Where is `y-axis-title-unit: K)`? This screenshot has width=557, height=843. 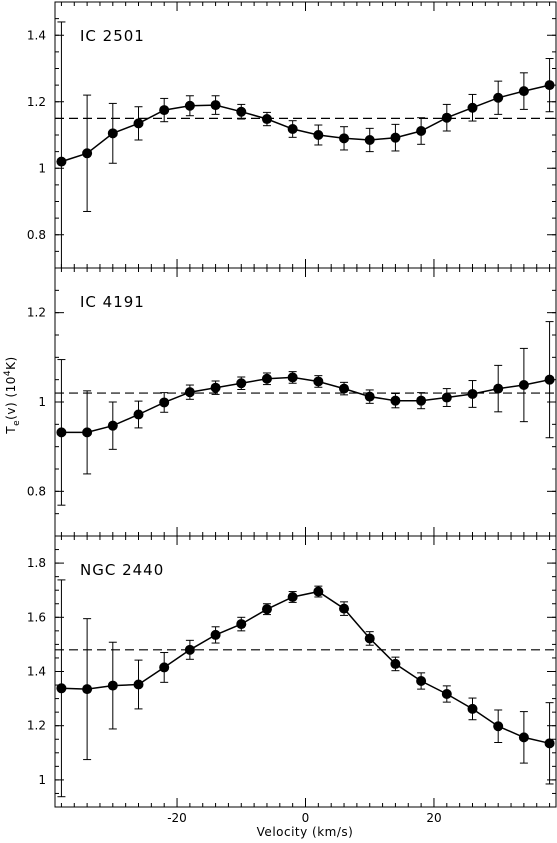 y-axis-title-unit: K) is located at coordinates (11, 363).